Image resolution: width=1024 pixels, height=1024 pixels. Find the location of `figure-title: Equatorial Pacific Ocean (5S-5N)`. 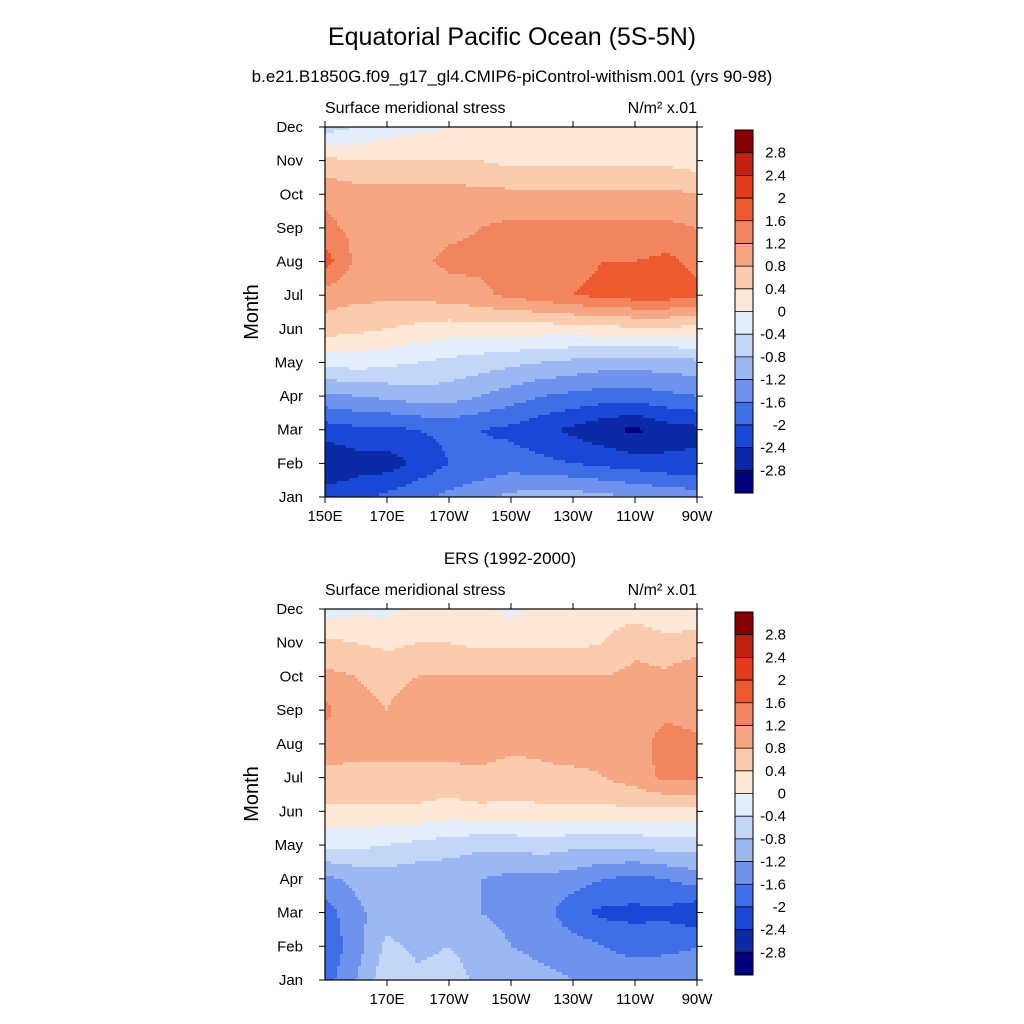

figure-title: Equatorial Pacific Ocean (5S-5N) is located at coordinates (512, 37).